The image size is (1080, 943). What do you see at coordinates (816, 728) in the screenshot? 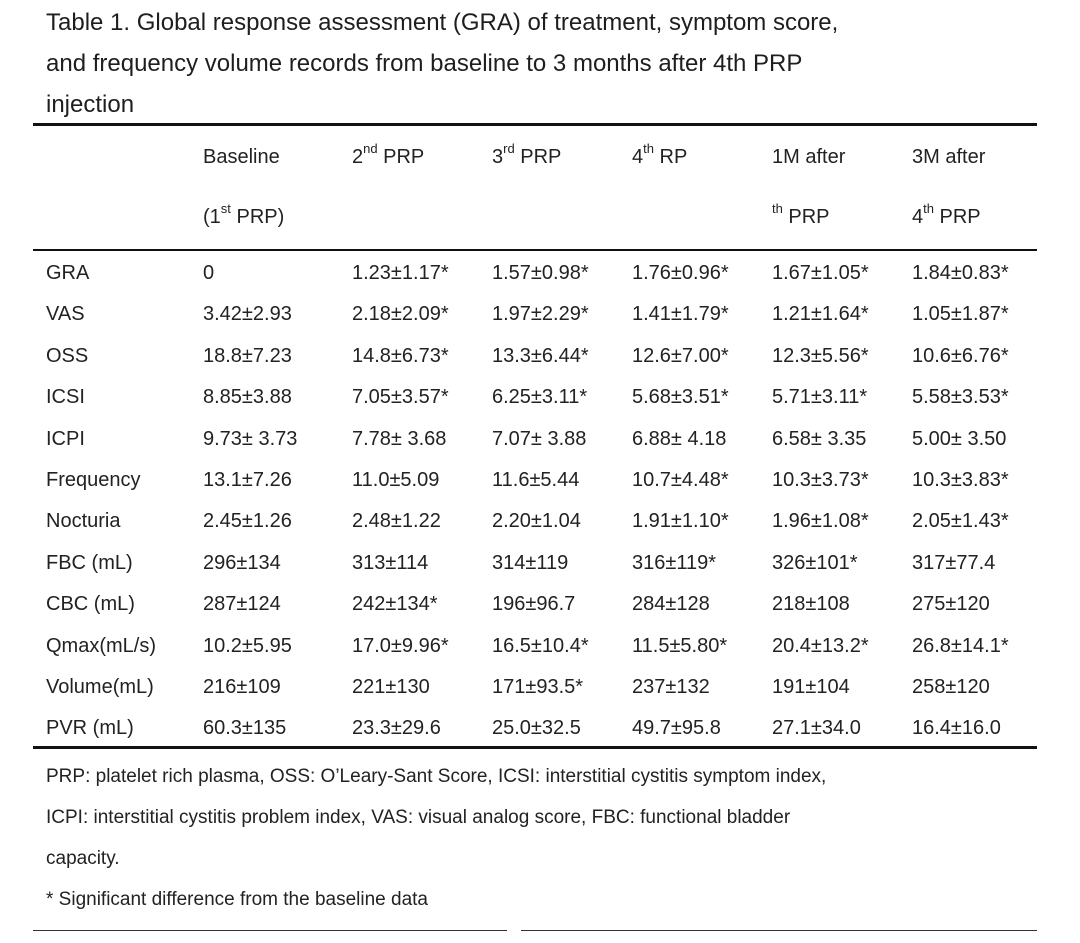
I see `table-cell: 27.1±34.0` at bounding box center [816, 728].